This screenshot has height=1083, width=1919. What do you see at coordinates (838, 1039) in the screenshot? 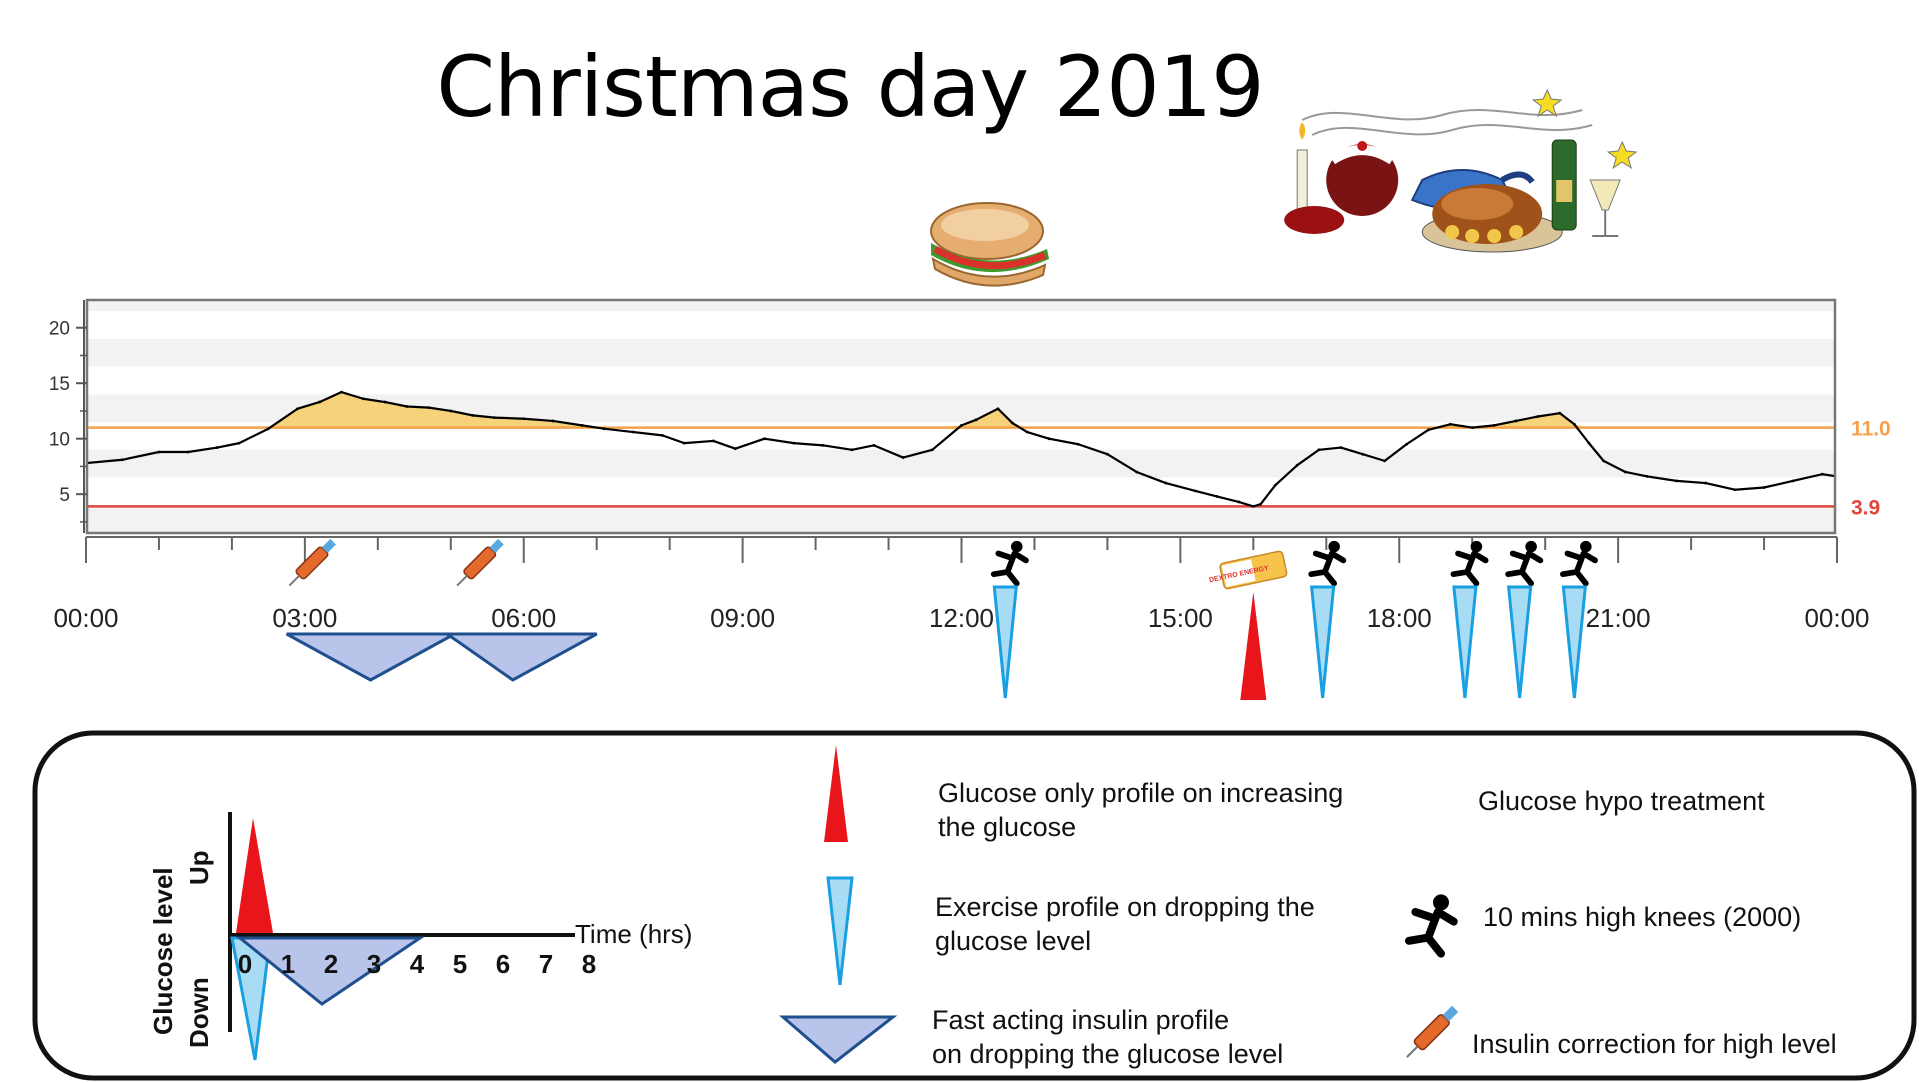
I see `legend-insulin-icon` at bounding box center [838, 1039].